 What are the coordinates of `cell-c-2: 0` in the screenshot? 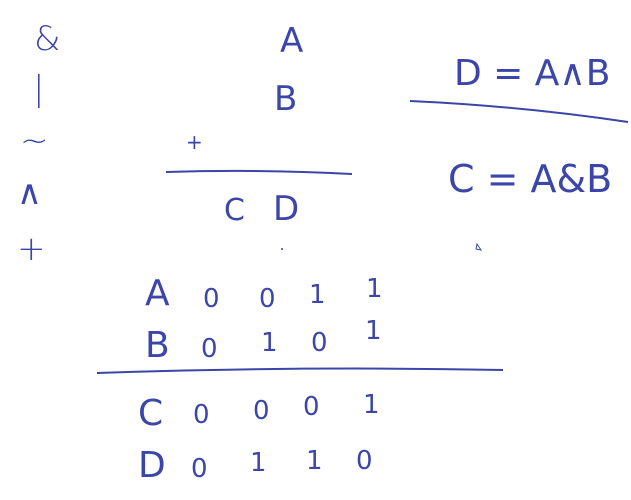 It's located at (261, 411).